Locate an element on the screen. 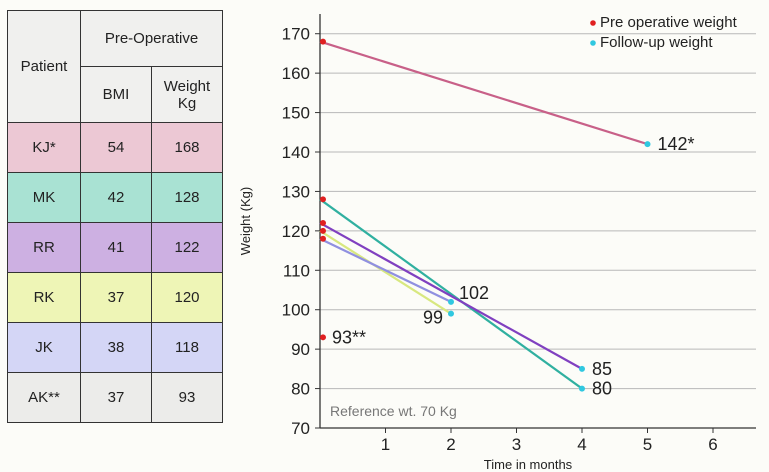 The height and width of the screenshot is (472, 769). cell-patient: RK is located at coordinates (44, 297).